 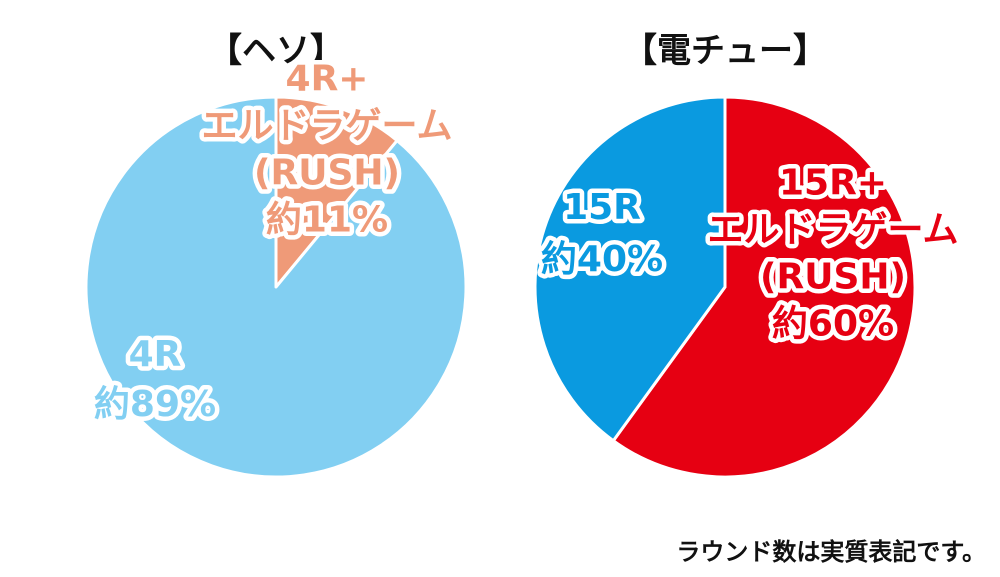 What do you see at coordinates (725, 51) in the screenshot?
I see `chart-title: 【電チュー】` at bounding box center [725, 51].